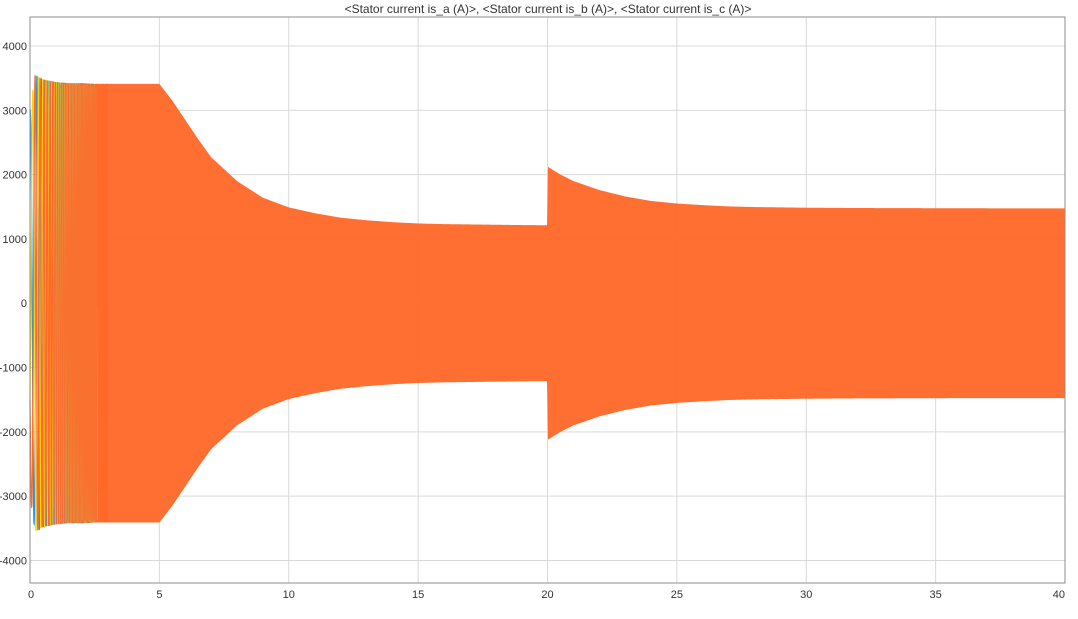 The width and height of the screenshot is (1078, 619). Describe the element at coordinates (418, 595) in the screenshot. I see `x-tick-label: 15` at that location.